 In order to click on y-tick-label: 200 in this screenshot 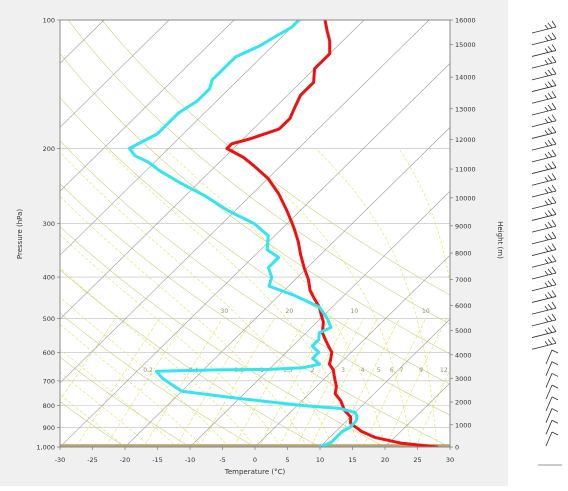, I will do `click(49, 149)`.